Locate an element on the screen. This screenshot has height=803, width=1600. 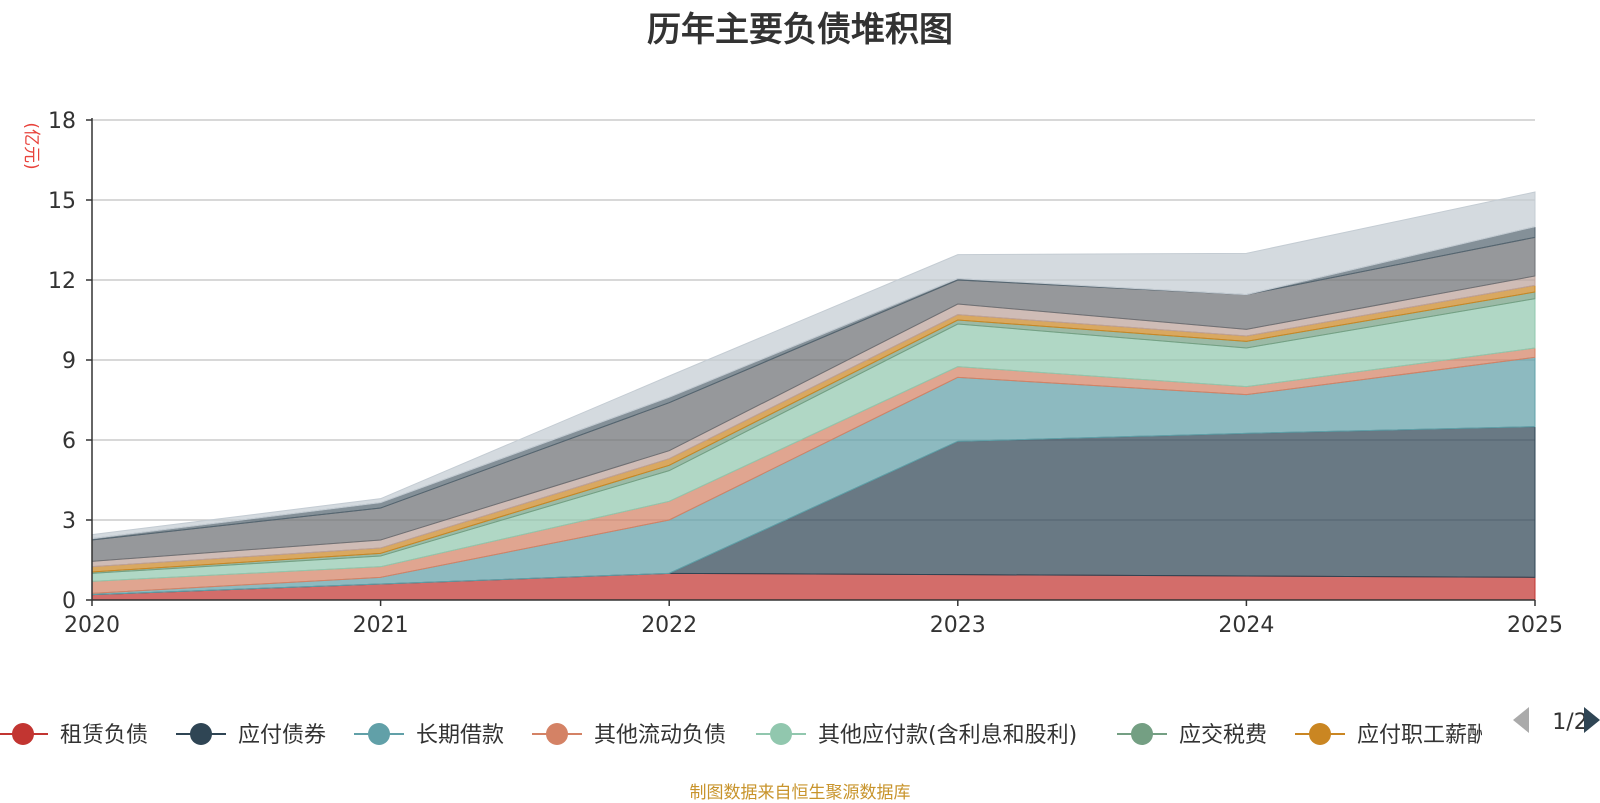
legend-item-label: 长期借款 is located at coordinates (460, 735).